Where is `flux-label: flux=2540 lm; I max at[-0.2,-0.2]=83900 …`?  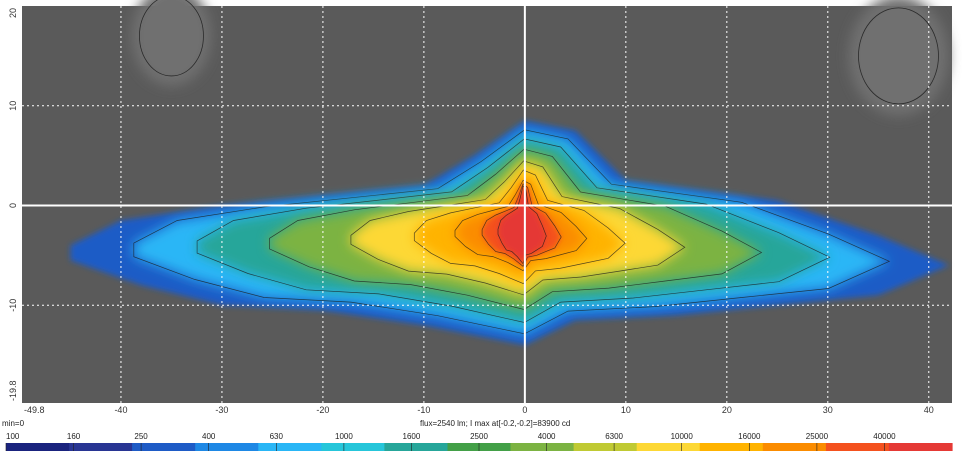
flux-label: flux=2540 lm; I max at[-0.2,-0.2]=83900 … is located at coordinates (495, 423).